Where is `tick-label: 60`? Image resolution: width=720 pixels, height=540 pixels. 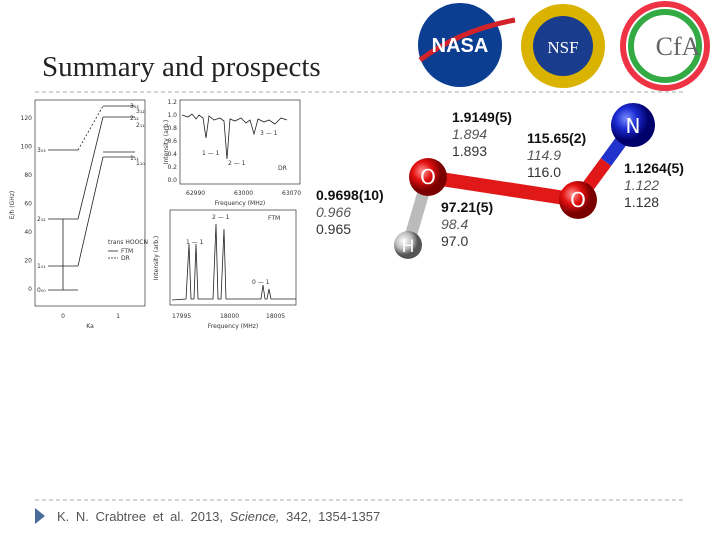 tick-label: 60 is located at coordinates (28, 204).